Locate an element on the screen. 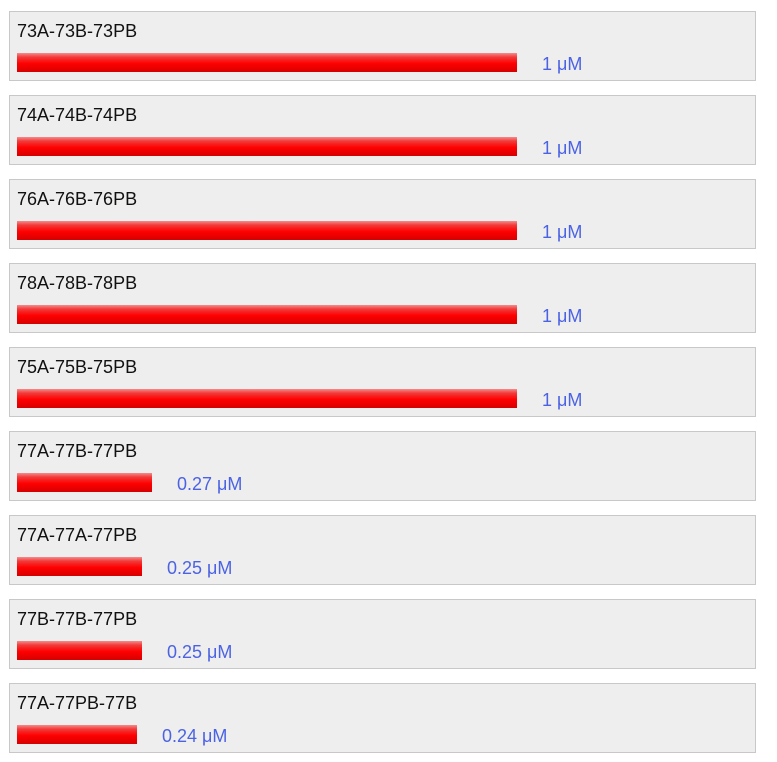 This screenshot has height=762, width=777. chart-row: 77A-77A-77PB 0.25 μM is located at coordinates (382, 550).